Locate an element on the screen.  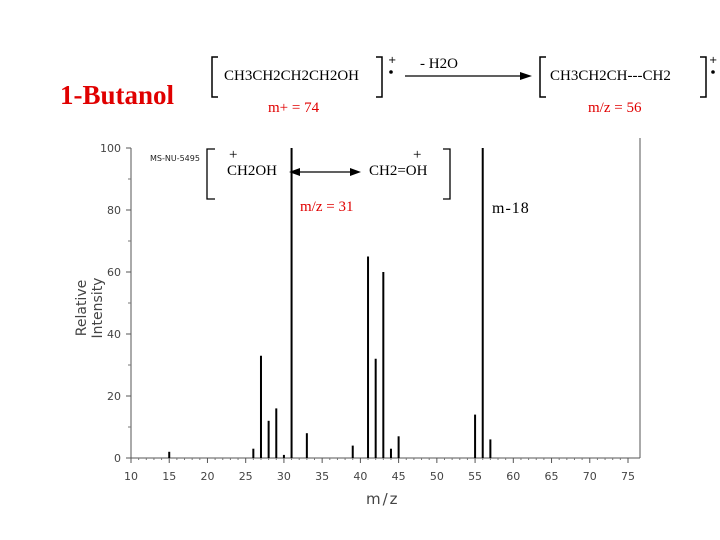
x-tick-label: 50 is located at coordinates (437, 476).